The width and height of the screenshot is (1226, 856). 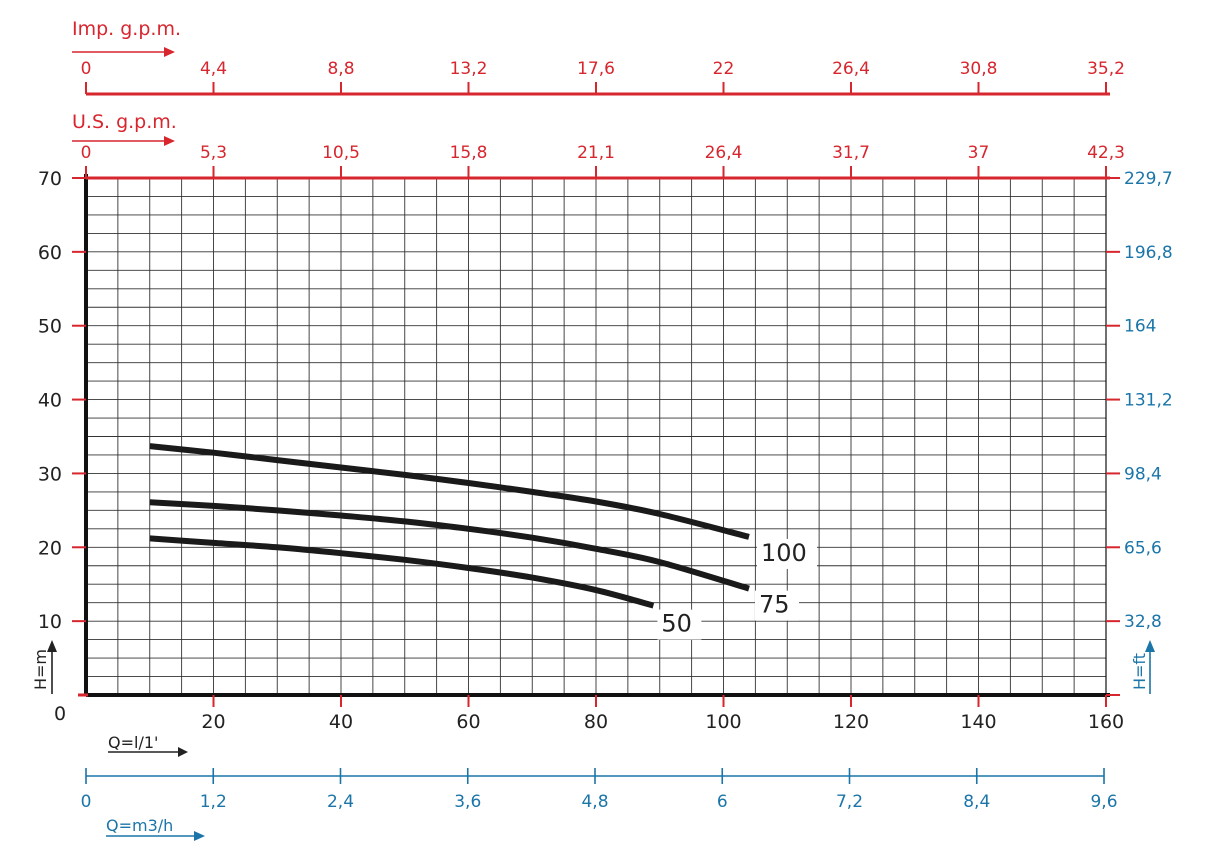 I want to click on x-tick-label: 160, so click(x=1106, y=722).